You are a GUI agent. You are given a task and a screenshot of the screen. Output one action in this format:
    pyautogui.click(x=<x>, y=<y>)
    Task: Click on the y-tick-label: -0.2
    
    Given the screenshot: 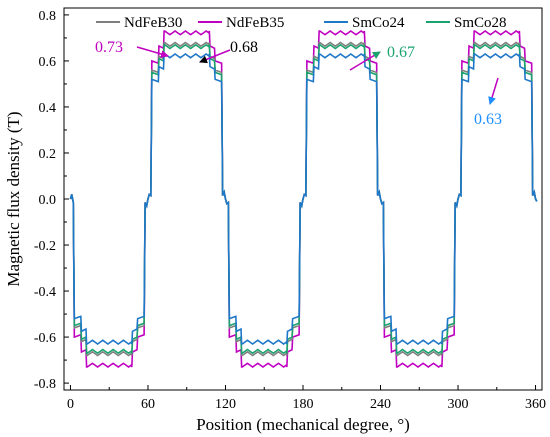 What is the action you would take?
    pyautogui.click(x=45, y=246)
    